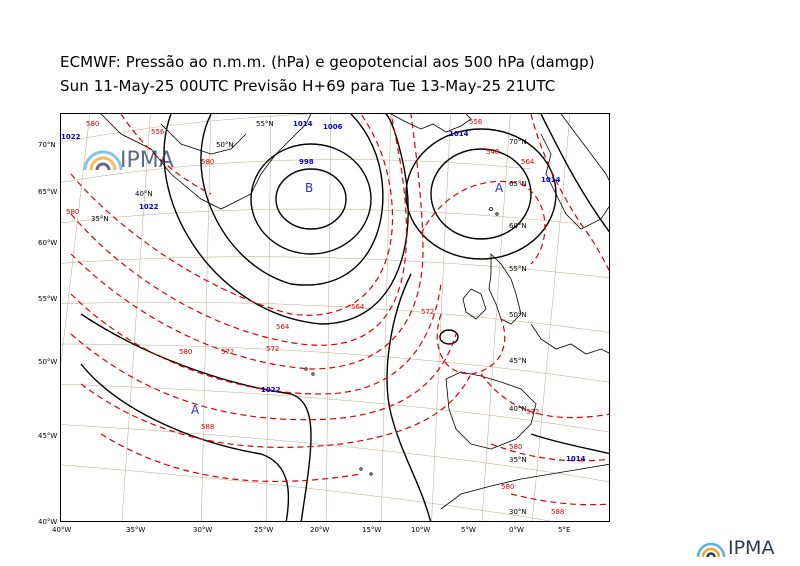  What do you see at coordinates (48, 362) in the screenshot?
I see `left-axis-label: 50°W` at bounding box center [48, 362].